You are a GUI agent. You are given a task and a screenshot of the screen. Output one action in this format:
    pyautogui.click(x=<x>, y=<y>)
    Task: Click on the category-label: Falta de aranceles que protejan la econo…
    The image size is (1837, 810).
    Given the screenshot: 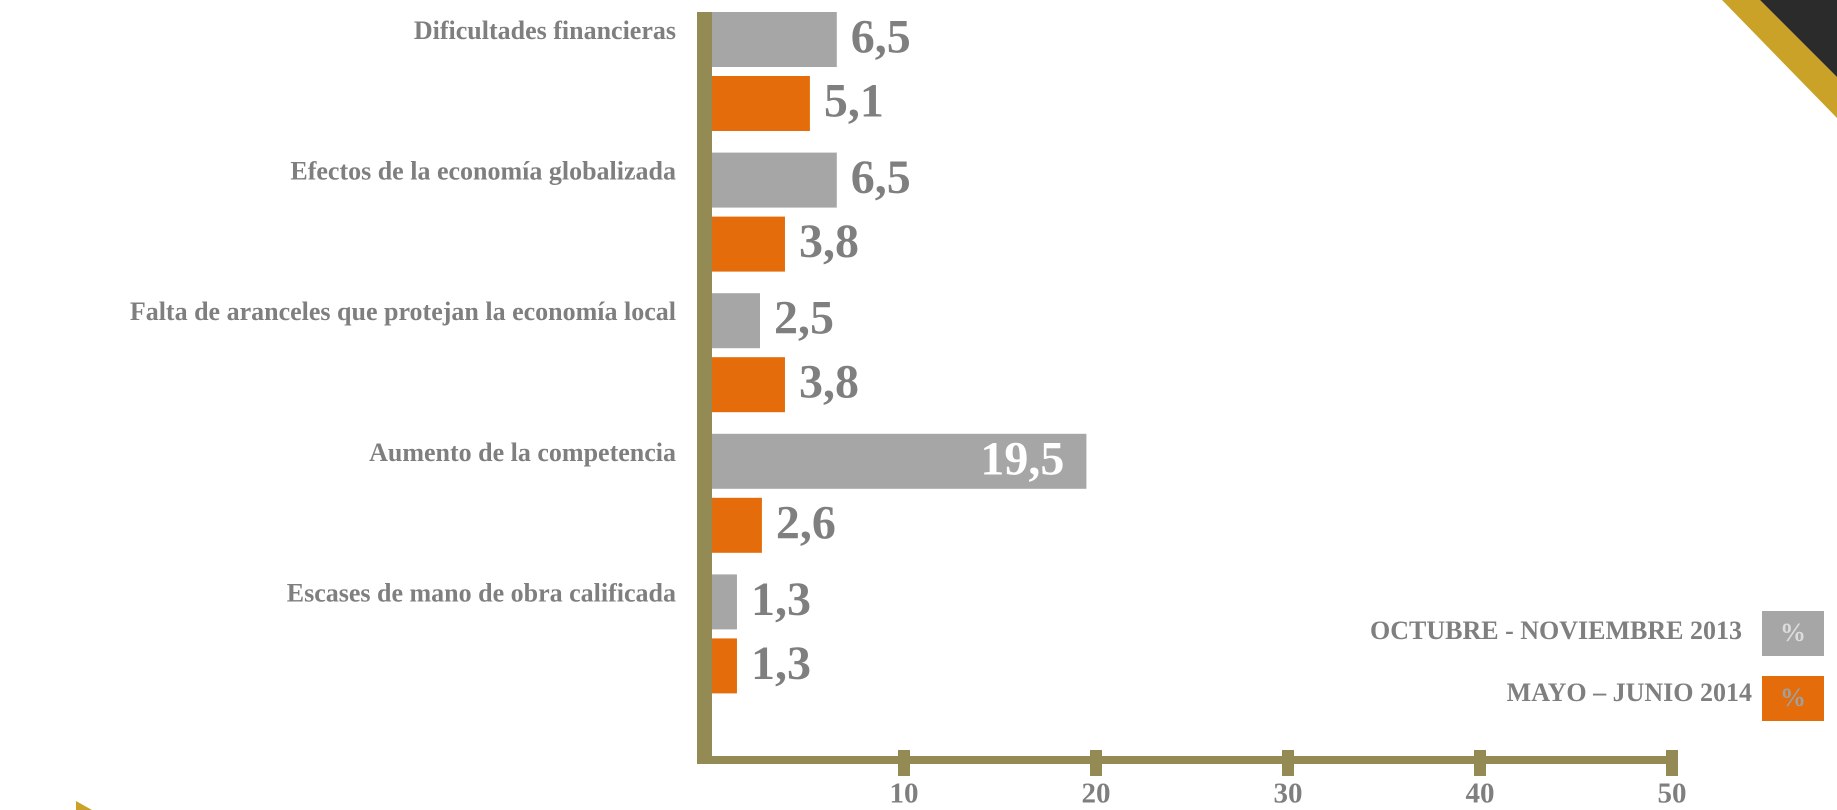 What is the action you would take?
    pyautogui.click(x=403, y=311)
    